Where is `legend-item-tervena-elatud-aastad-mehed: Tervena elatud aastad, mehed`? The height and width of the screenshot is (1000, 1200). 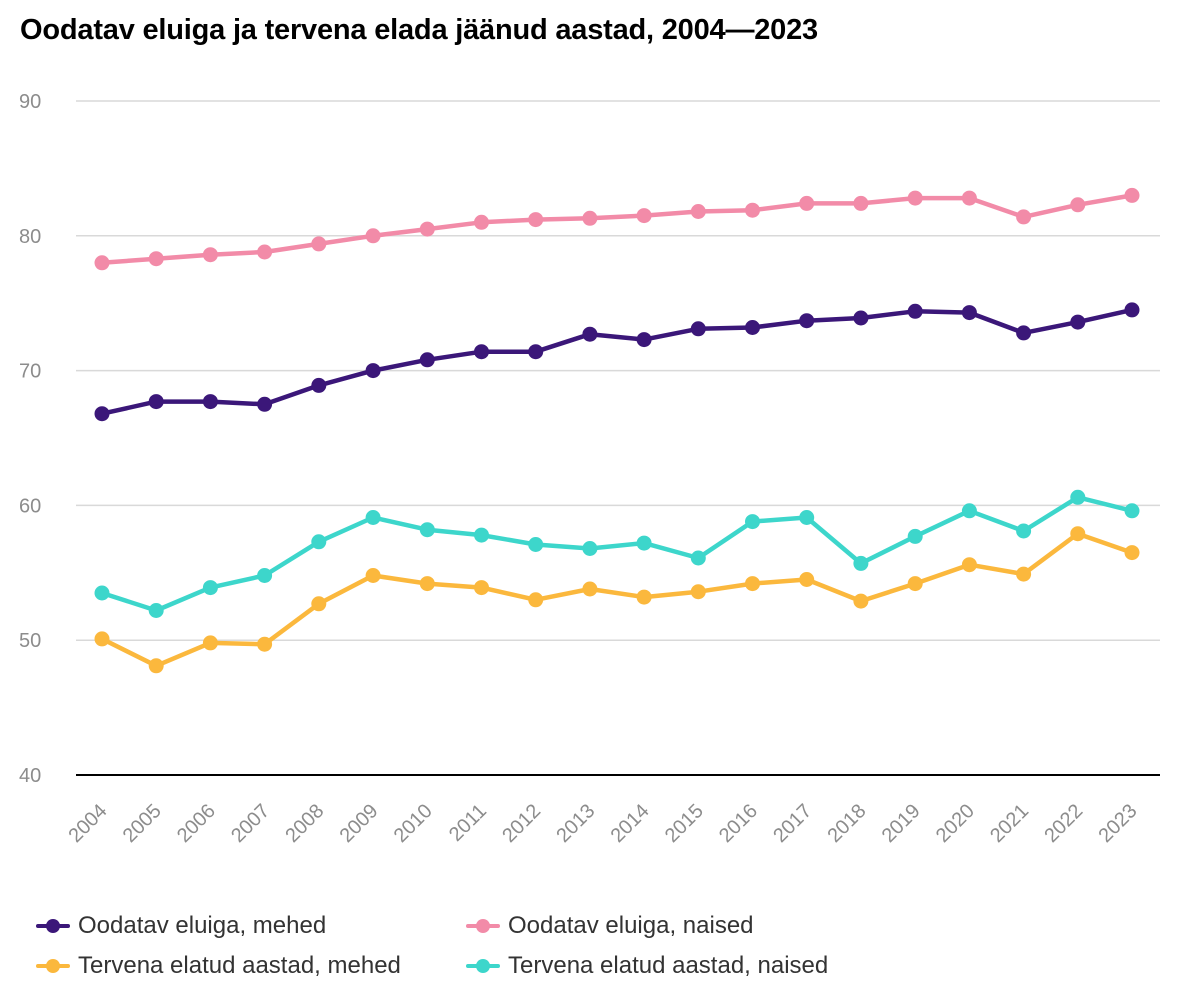 legend-item-tervena-elatud-aastad-mehed: Tervena elatud aastad, mehed is located at coordinates (251, 966).